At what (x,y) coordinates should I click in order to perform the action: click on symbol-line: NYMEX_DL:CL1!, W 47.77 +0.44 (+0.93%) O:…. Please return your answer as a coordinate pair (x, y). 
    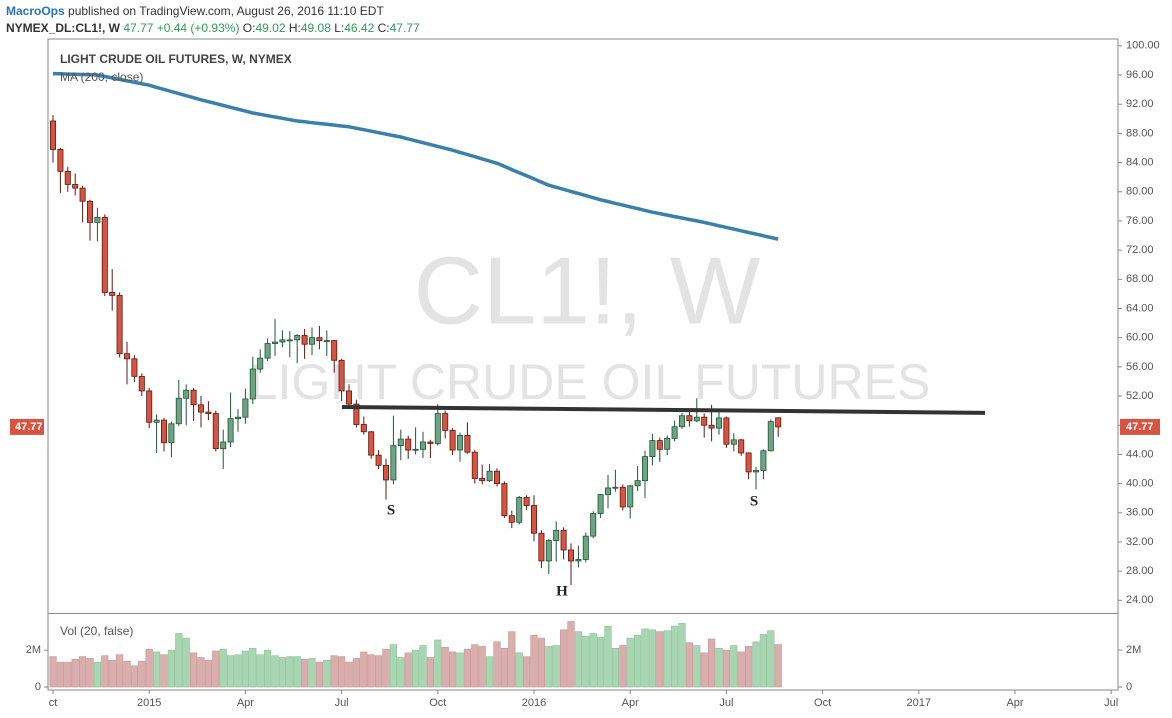
    Looking at the image, I should click on (213, 28).